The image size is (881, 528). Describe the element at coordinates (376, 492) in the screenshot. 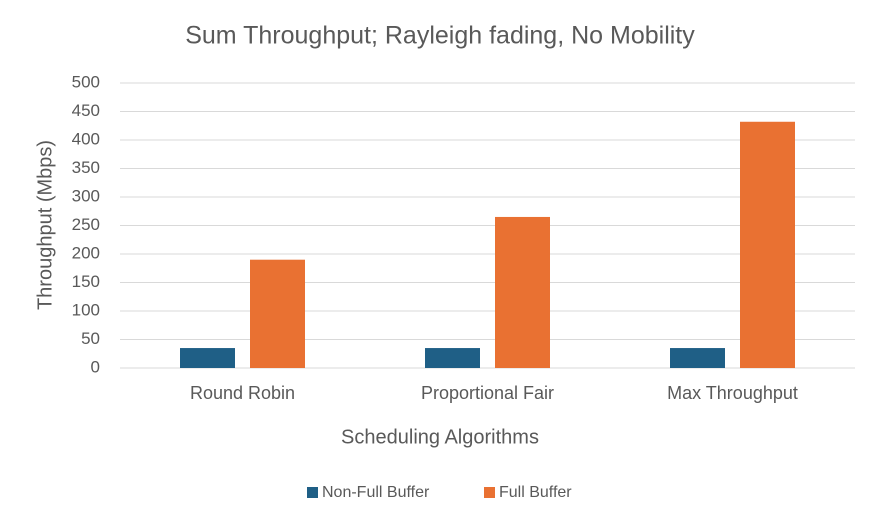

I see `legend-label: Non-Full Buffer` at that location.